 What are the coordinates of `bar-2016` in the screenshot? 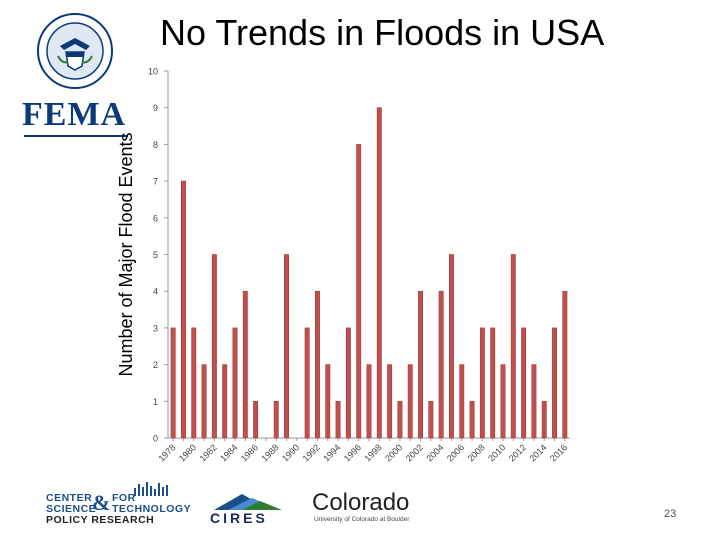 It's located at (565, 364).